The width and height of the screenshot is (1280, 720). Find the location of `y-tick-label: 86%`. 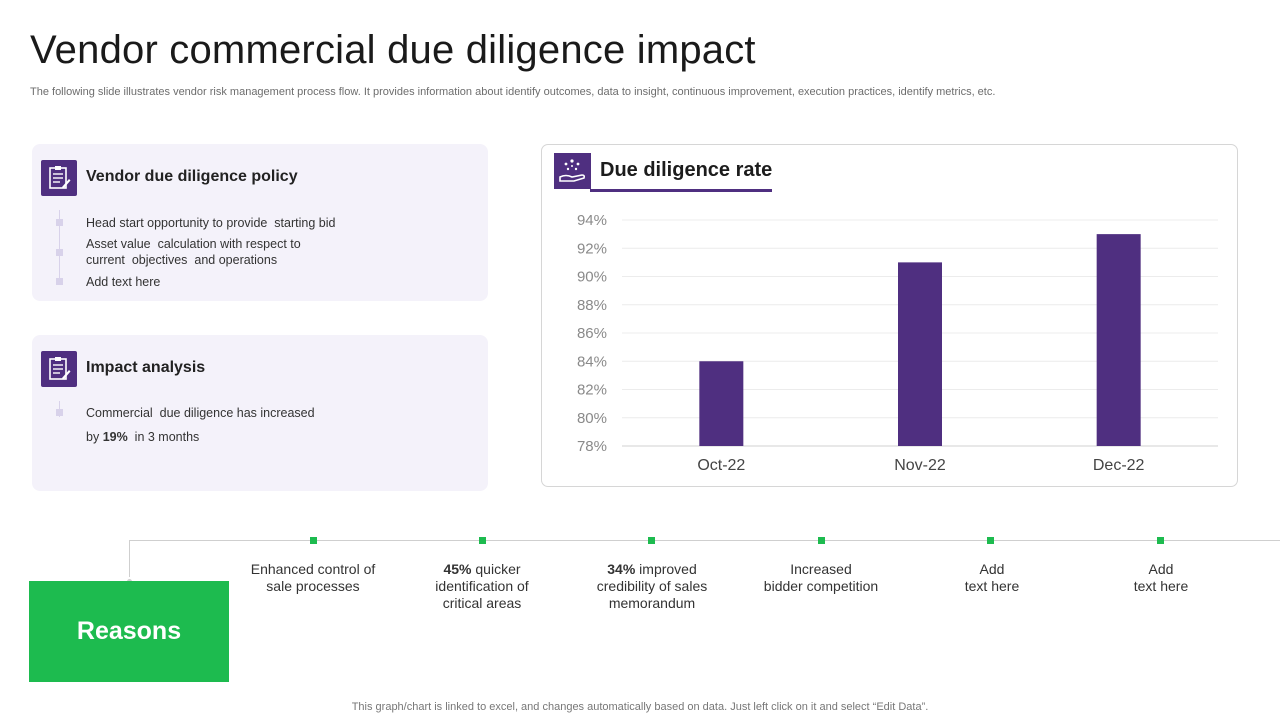

y-tick-label: 86% is located at coordinates (592, 333).